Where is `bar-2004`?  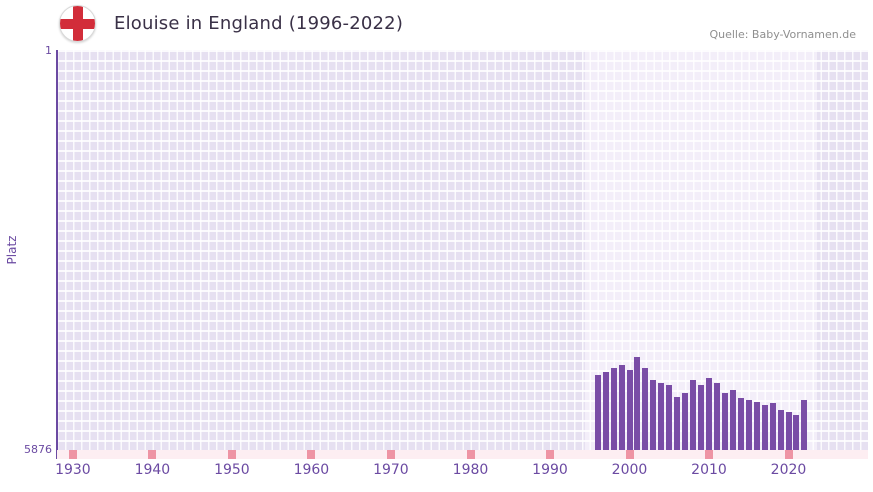
bar-2004 is located at coordinates (661, 416).